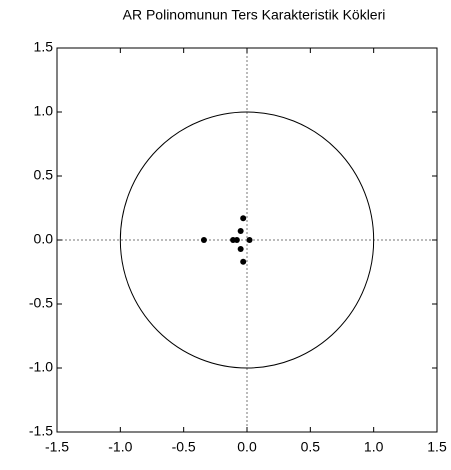 The width and height of the screenshot is (451, 470). What do you see at coordinates (311, 447) in the screenshot?
I see `x-tick-label: 0.5` at bounding box center [311, 447].